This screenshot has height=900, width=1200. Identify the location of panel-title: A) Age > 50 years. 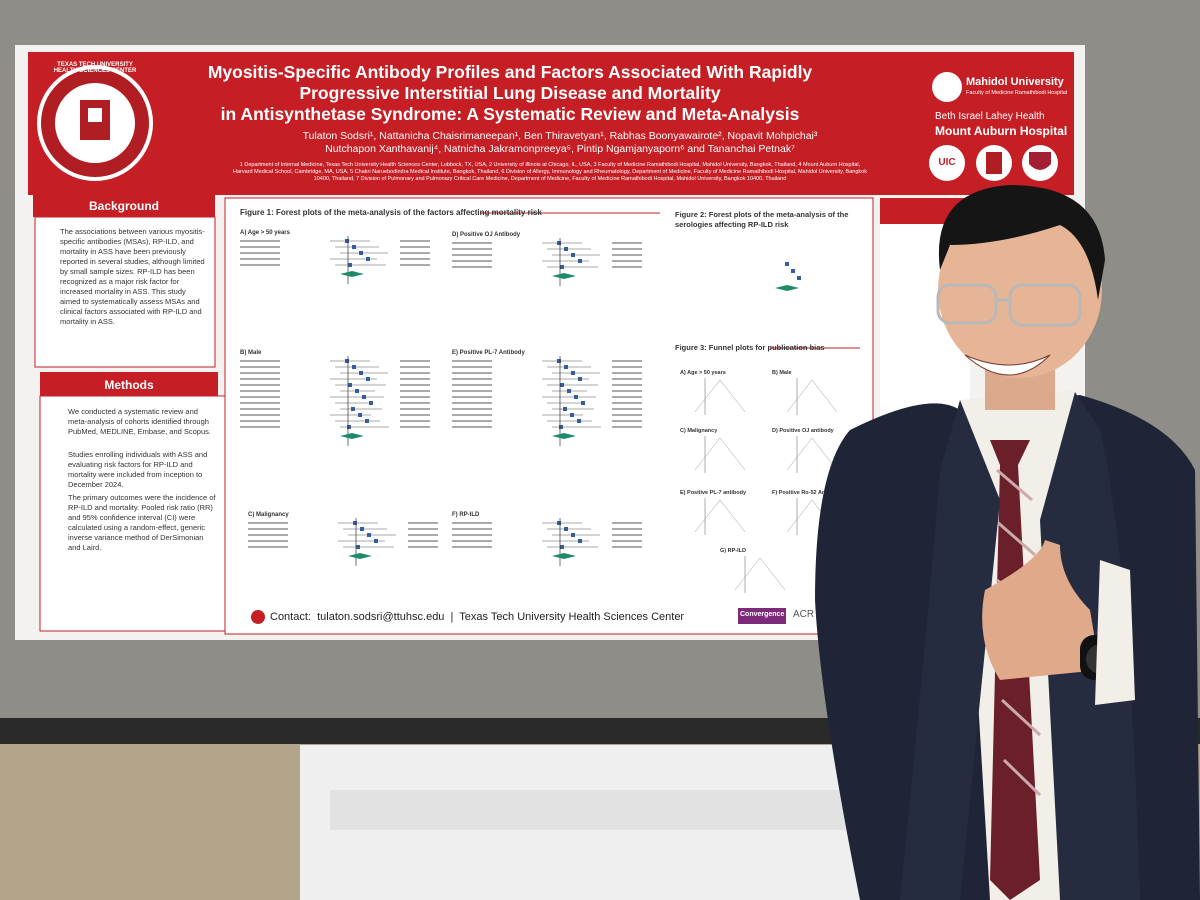
(703, 373).